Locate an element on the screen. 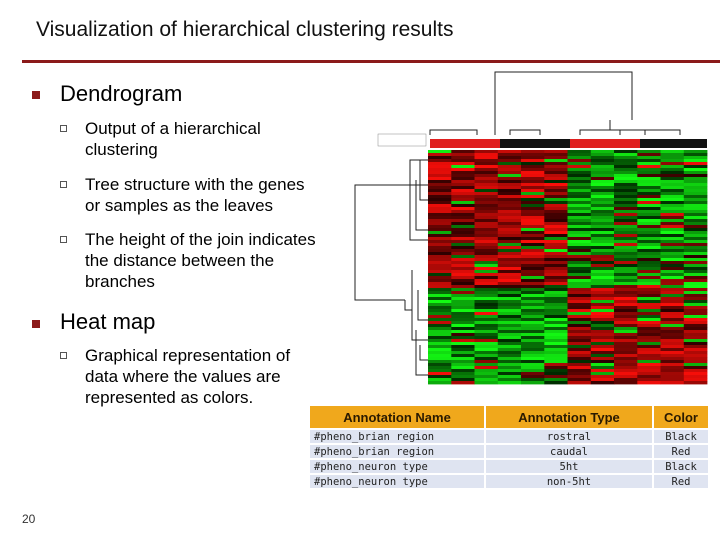 This screenshot has width=720, height=540. table-cell: non-5ht is located at coordinates (569, 481).